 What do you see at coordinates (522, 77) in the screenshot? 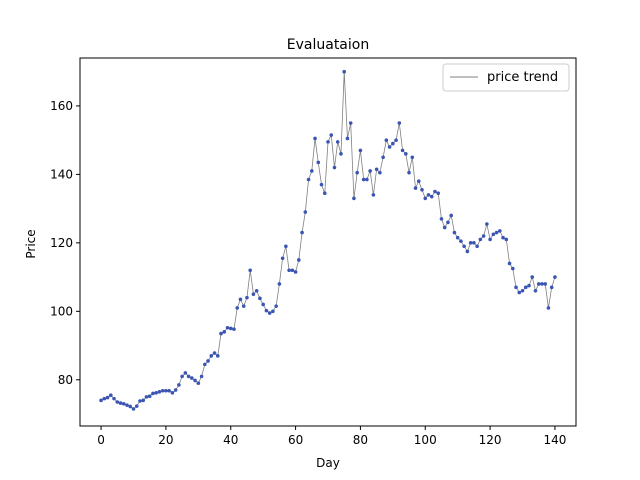
I see `legend-entry-label: price trend` at bounding box center [522, 77].